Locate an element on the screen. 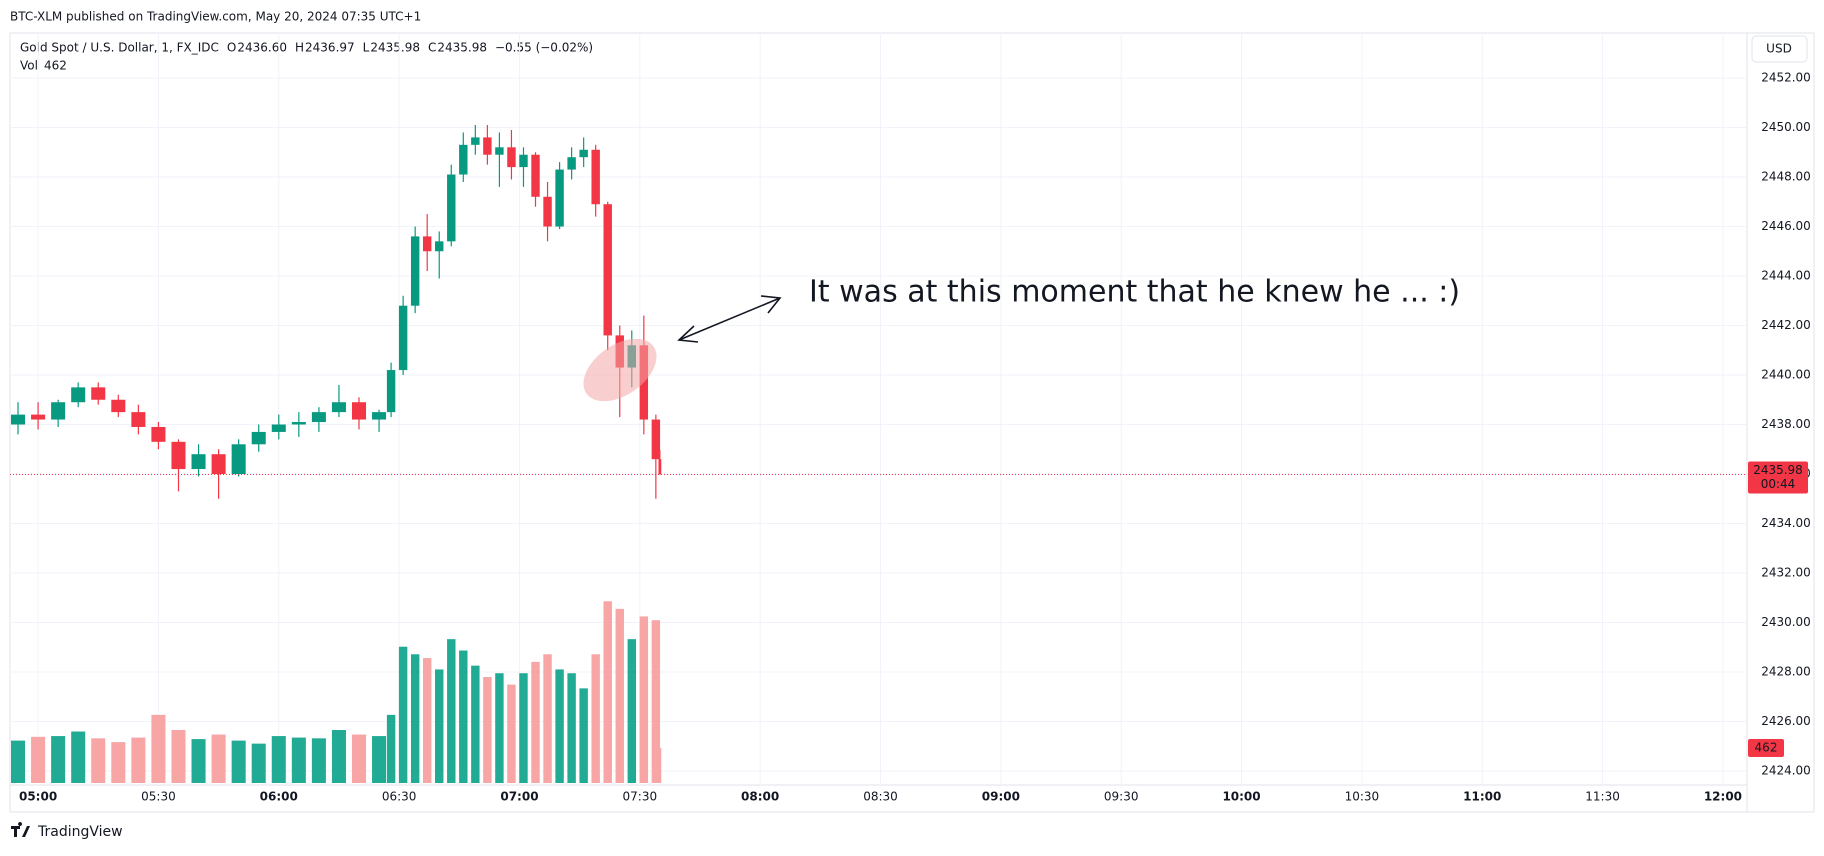 This screenshot has height=856, width=1824. x-tick-label: 08:30 is located at coordinates (880, 797).